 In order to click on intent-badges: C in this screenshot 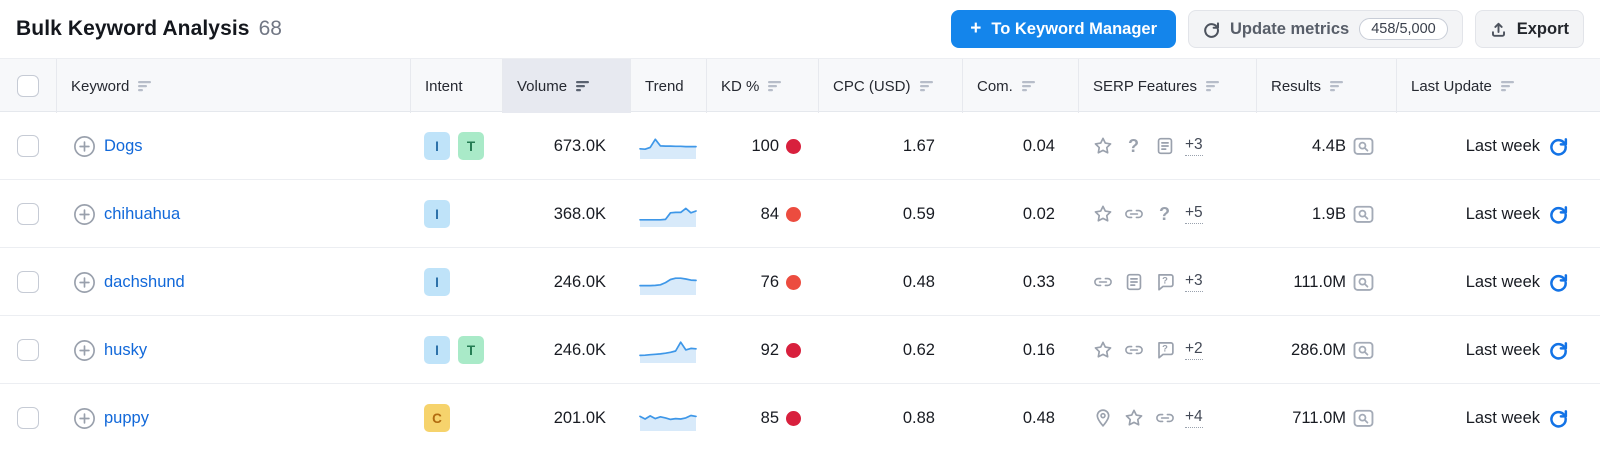, I will do `click(456, 418)`.